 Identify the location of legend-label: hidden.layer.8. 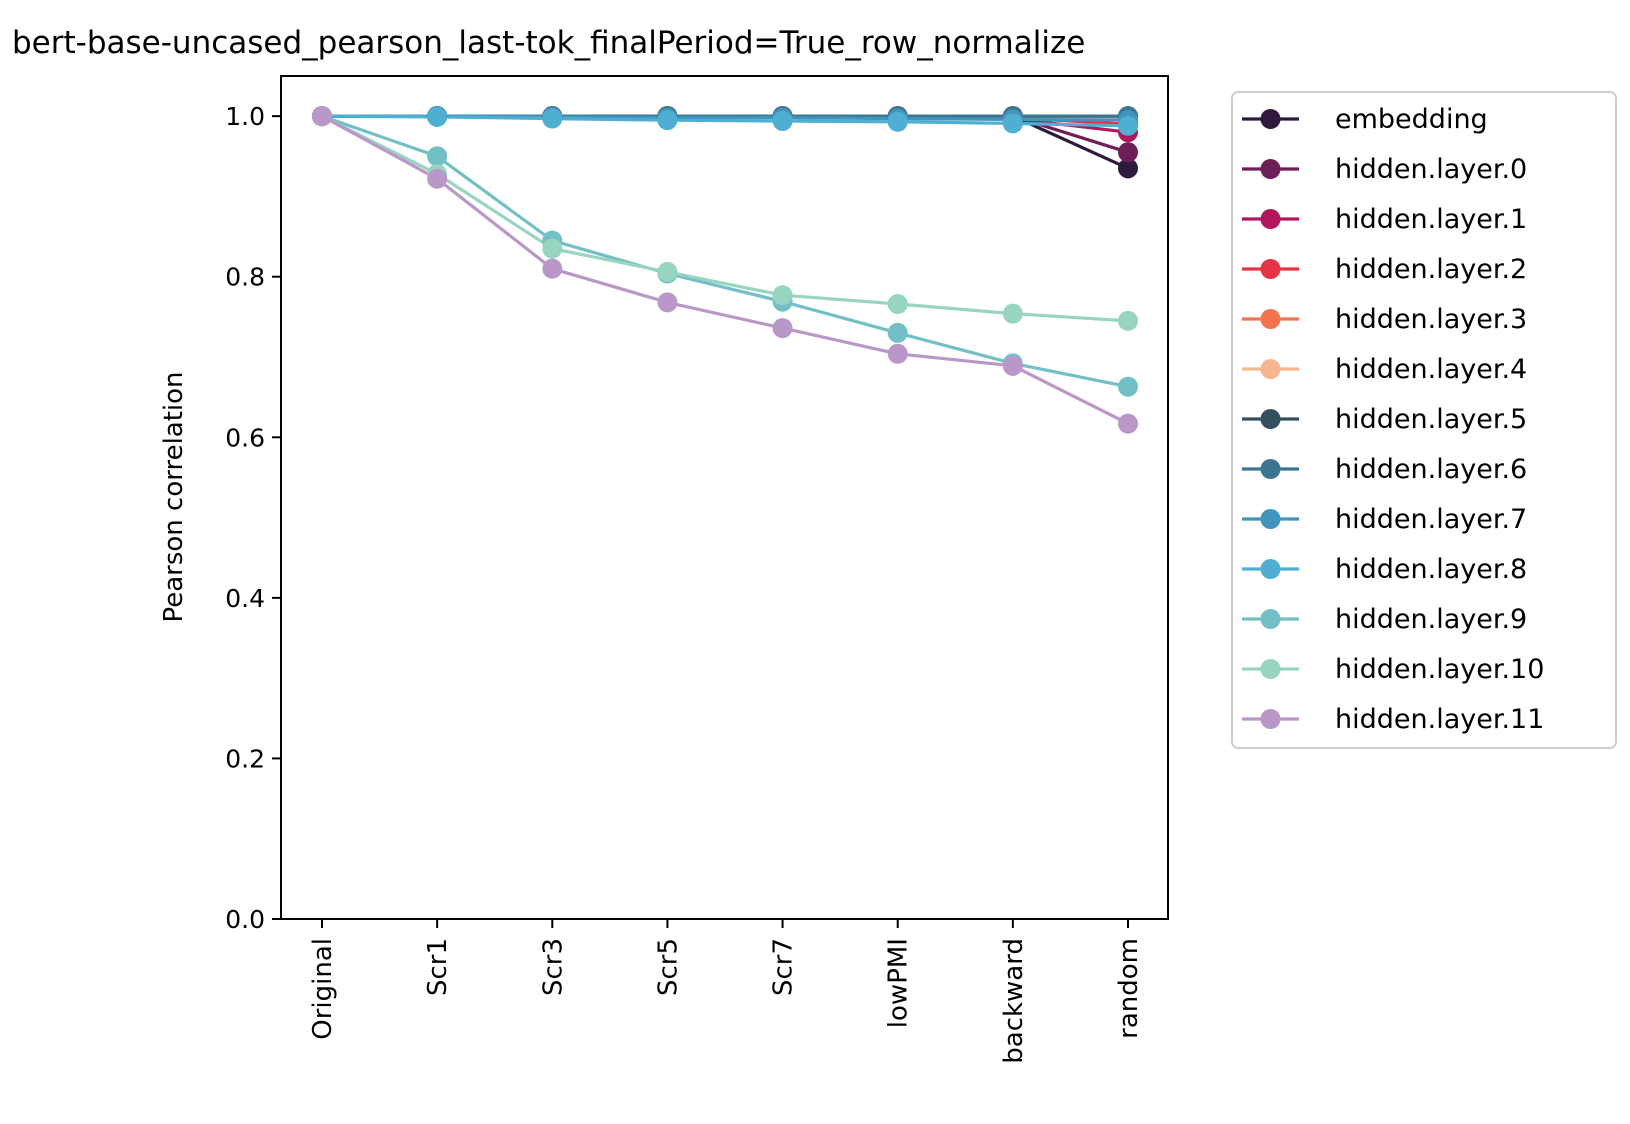
(1431, 569).